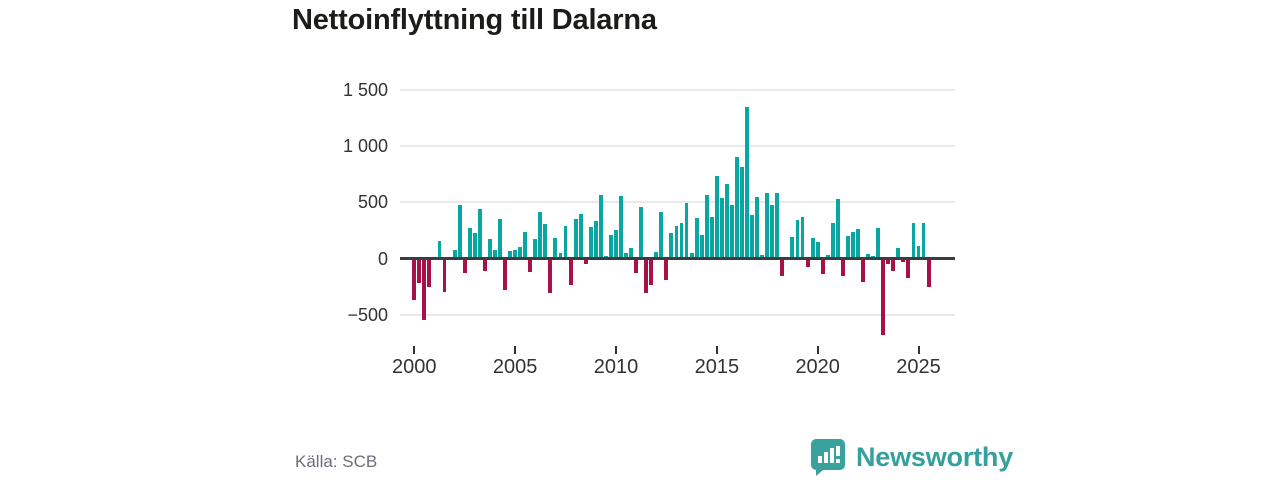 This screenshot has height=480, width=1280. What do you see at coordinates (365, 89) in the screenshot?
I see `y-axis-label: 1 500` at bounding box center [365, 89].